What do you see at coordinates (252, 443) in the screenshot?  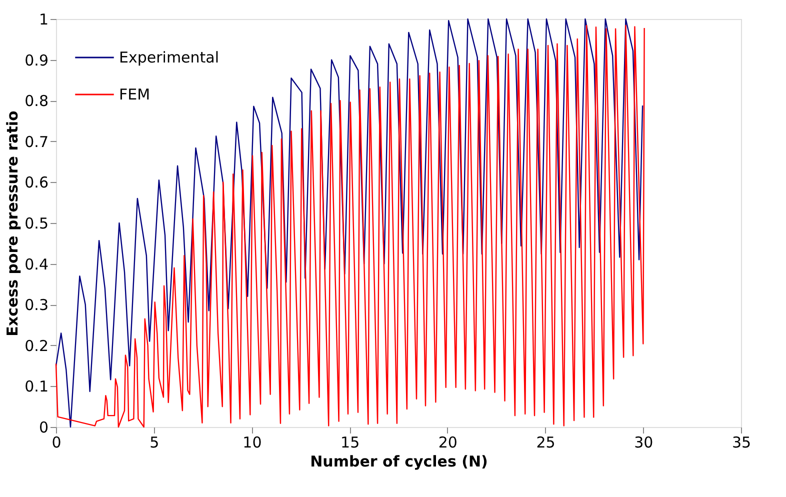 I see `x-tick-label: 10` at bounding box center [252, 443].